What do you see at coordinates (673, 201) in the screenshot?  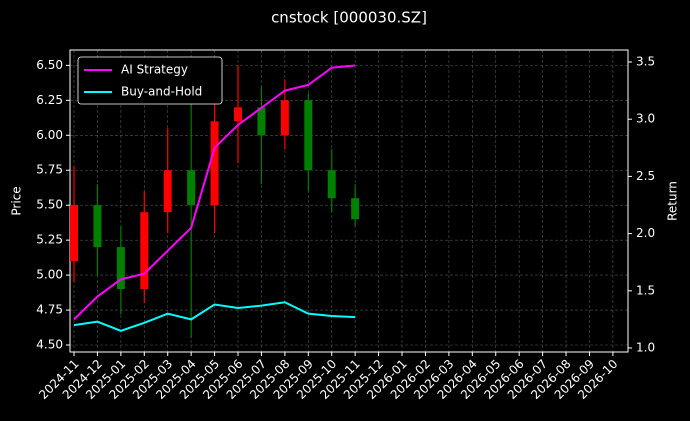 I see `y2-axis-label: Return` at bounding box center [673, 201].